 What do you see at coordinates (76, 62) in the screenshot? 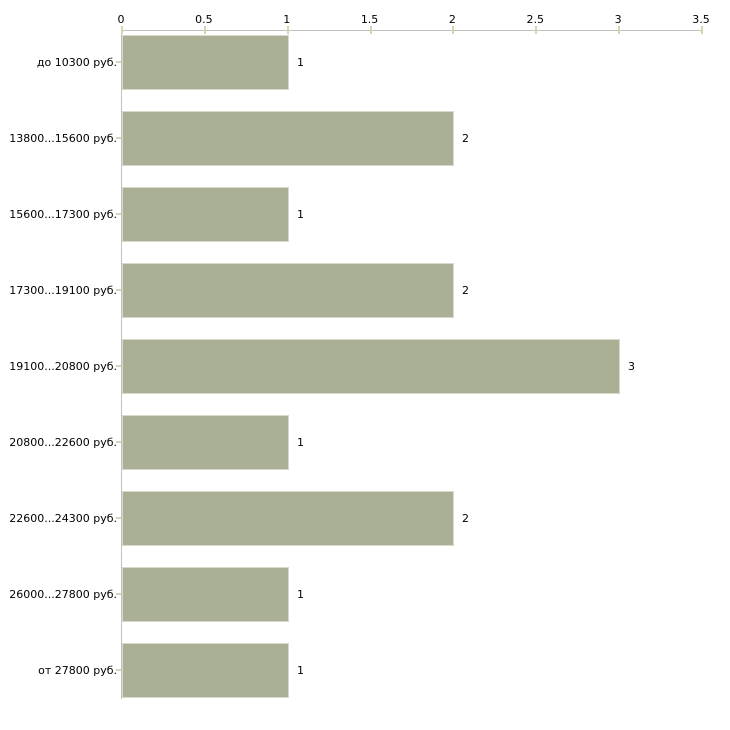
I see `category-label: до 10300 руб.` at bounding box center [76, 62].